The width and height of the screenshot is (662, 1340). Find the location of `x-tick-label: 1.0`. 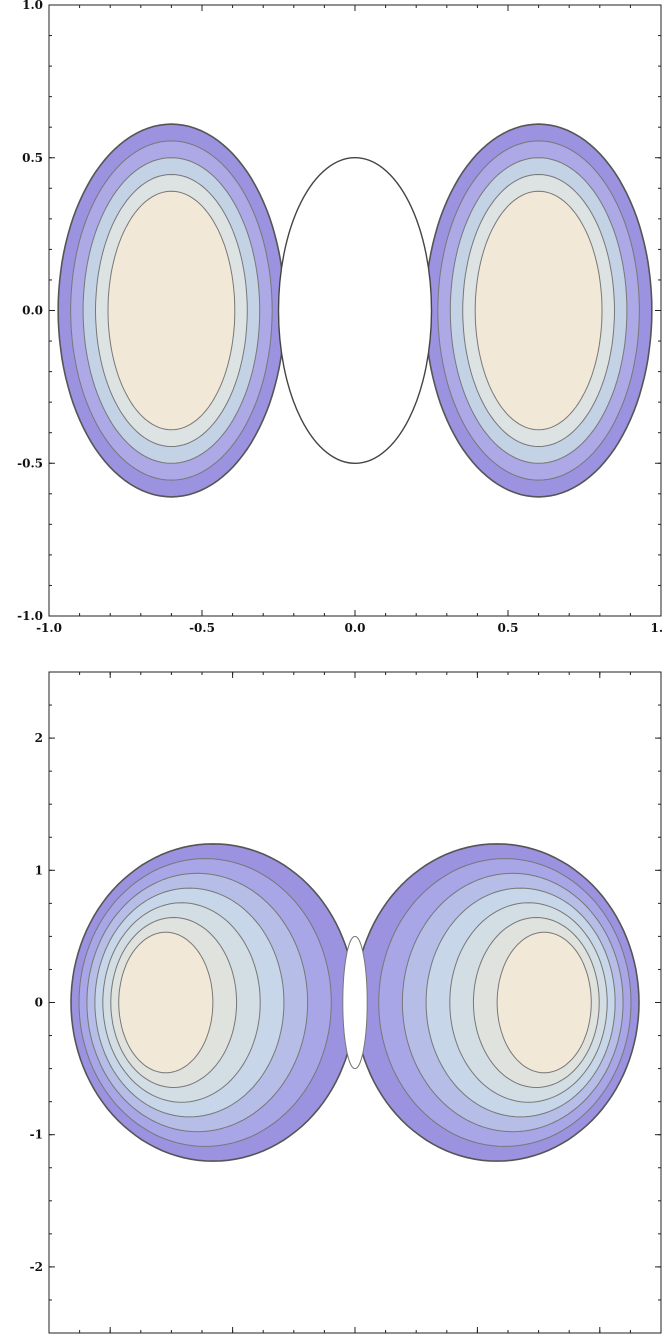

x-tick-label: 1.0 is located at coordinates (656, 628).